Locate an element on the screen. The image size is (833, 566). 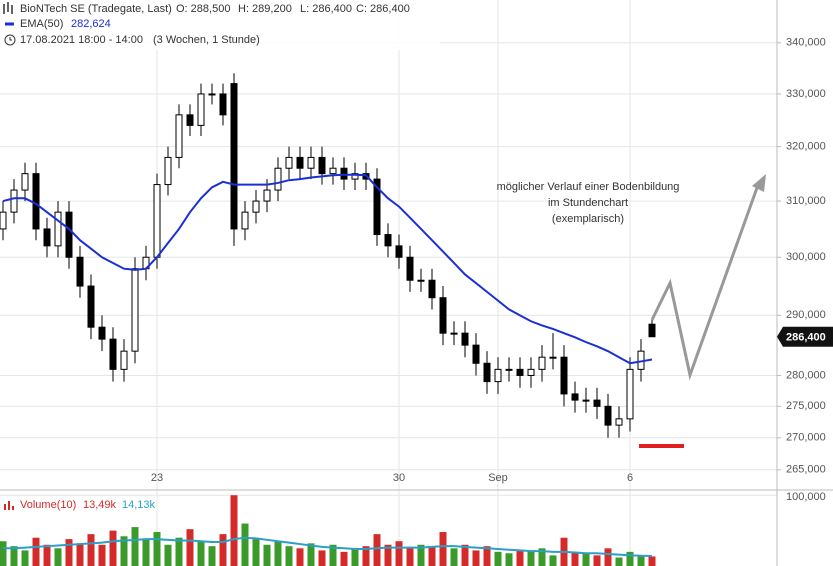
volume-ma-value: 14,13k is located at coordinates (139, 505).